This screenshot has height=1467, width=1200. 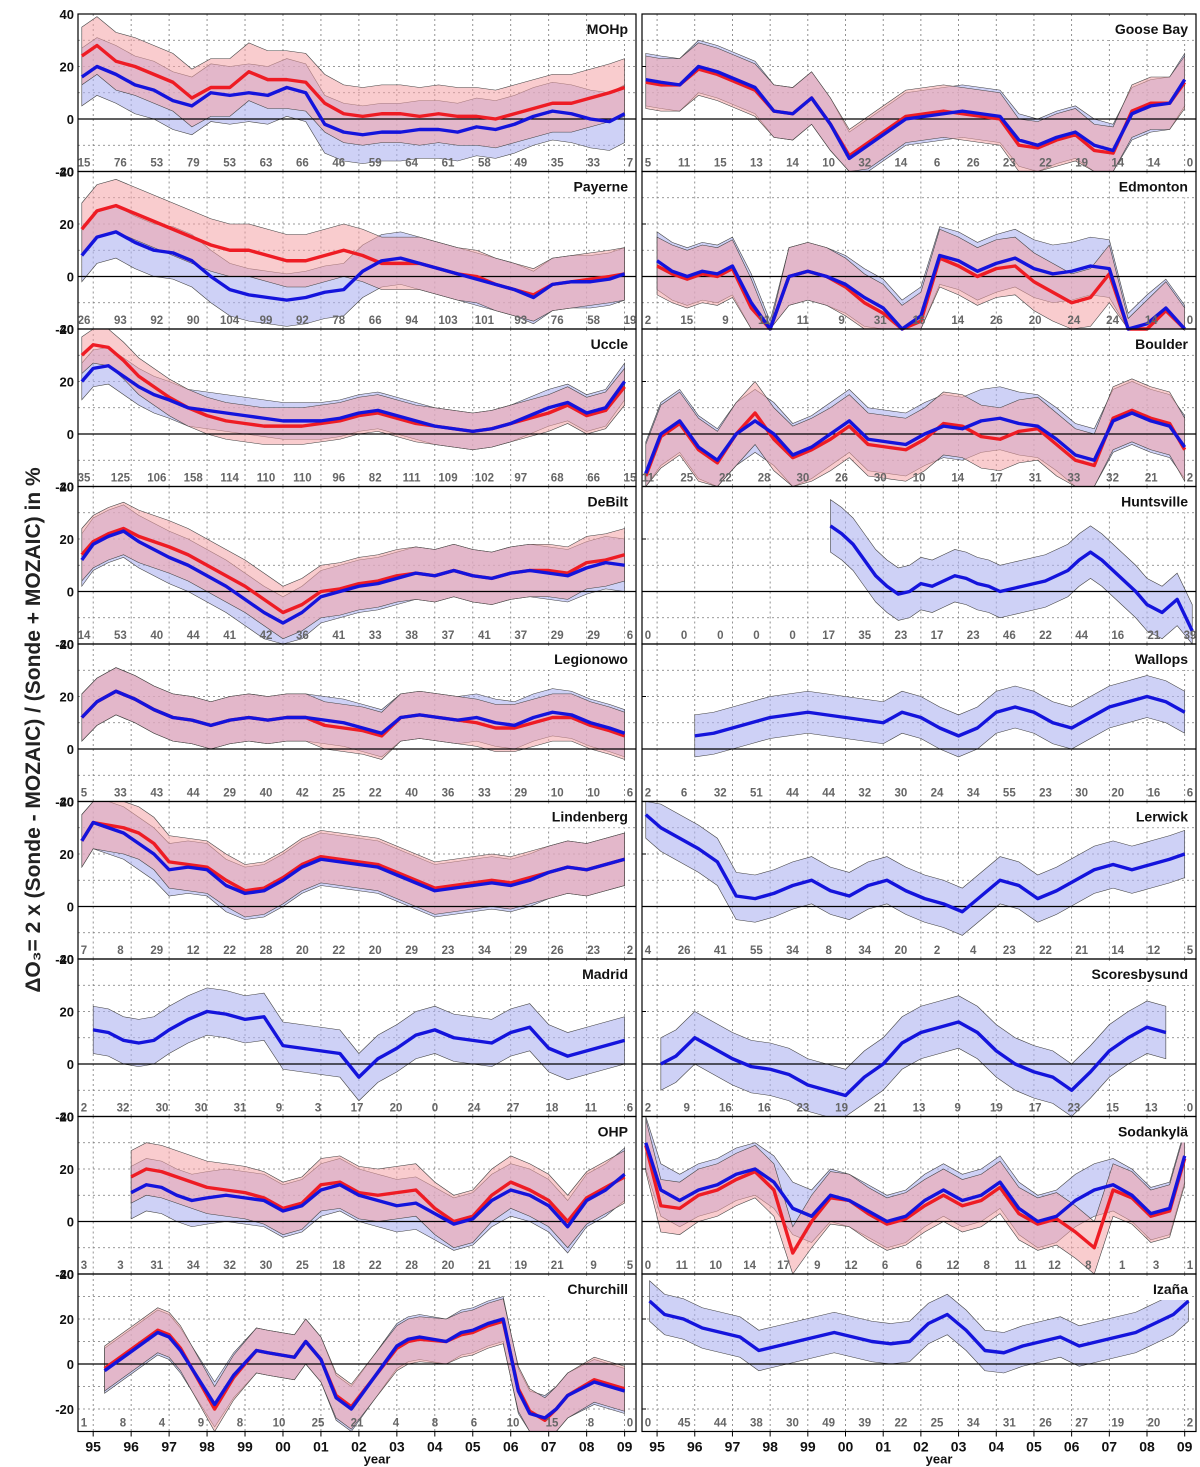 I want to click on sample-count-label: 4, so click(x=396, y=1424).